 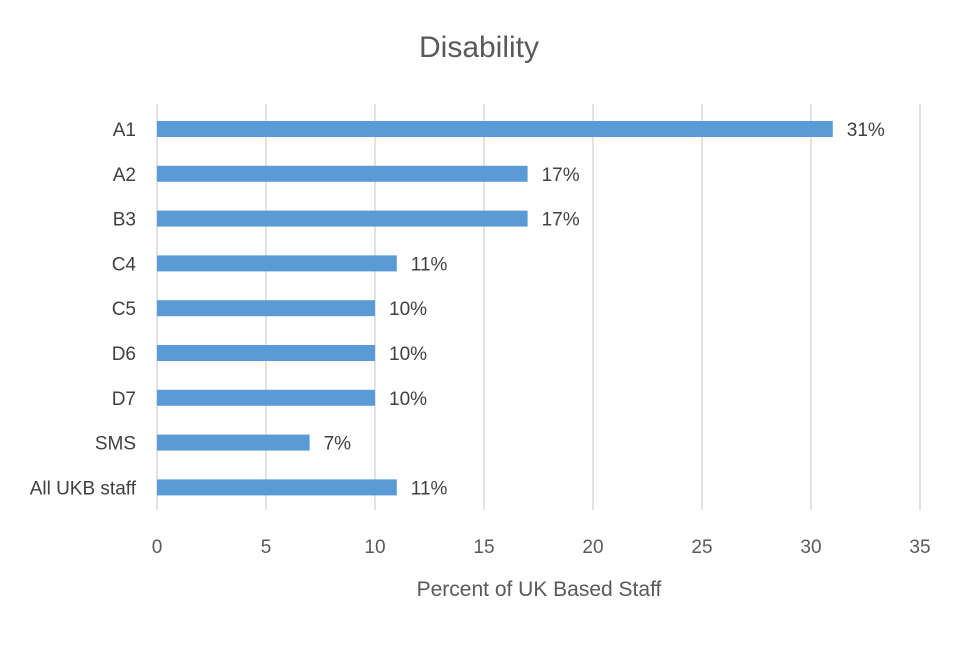 I want to click on category-label: D7, so click(x=124, y=399).